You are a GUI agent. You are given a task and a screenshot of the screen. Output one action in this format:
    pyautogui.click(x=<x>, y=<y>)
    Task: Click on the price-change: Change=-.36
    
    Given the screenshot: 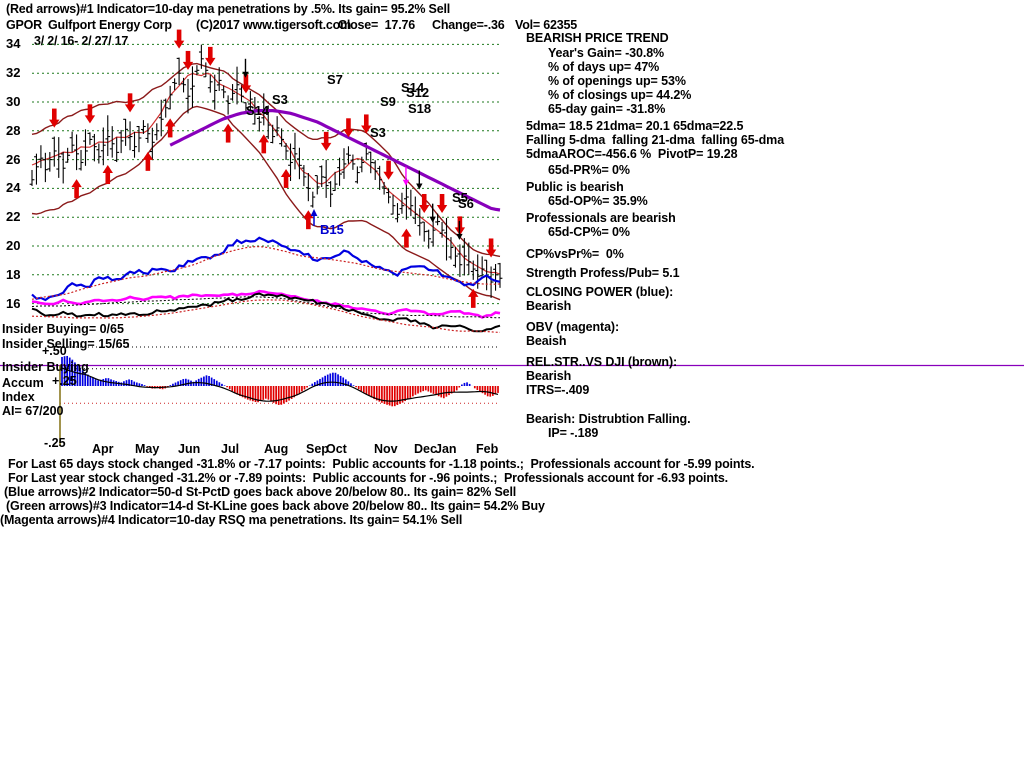 What is the action you would take?
    pyautogui.click(x=468, y=25)
    